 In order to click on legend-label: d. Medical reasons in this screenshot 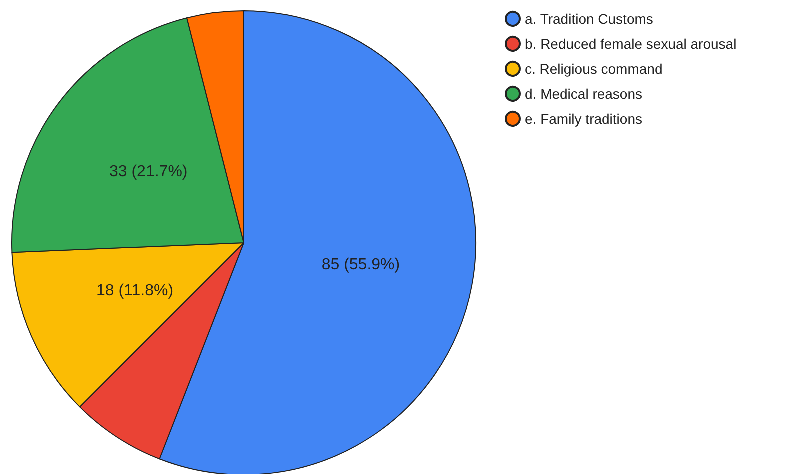, I will do `click(584, 94)`.